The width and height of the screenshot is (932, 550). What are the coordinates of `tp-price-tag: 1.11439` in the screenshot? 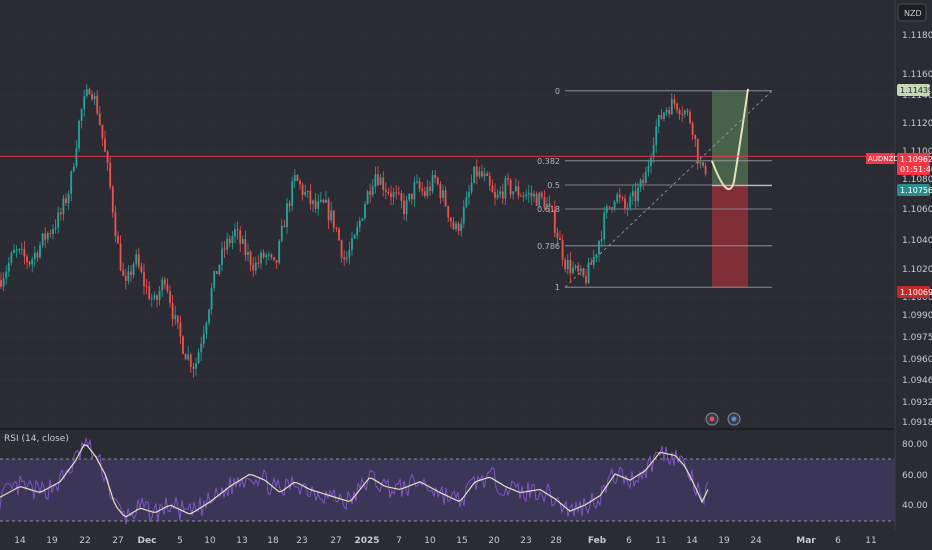 It's located at (914, 90).